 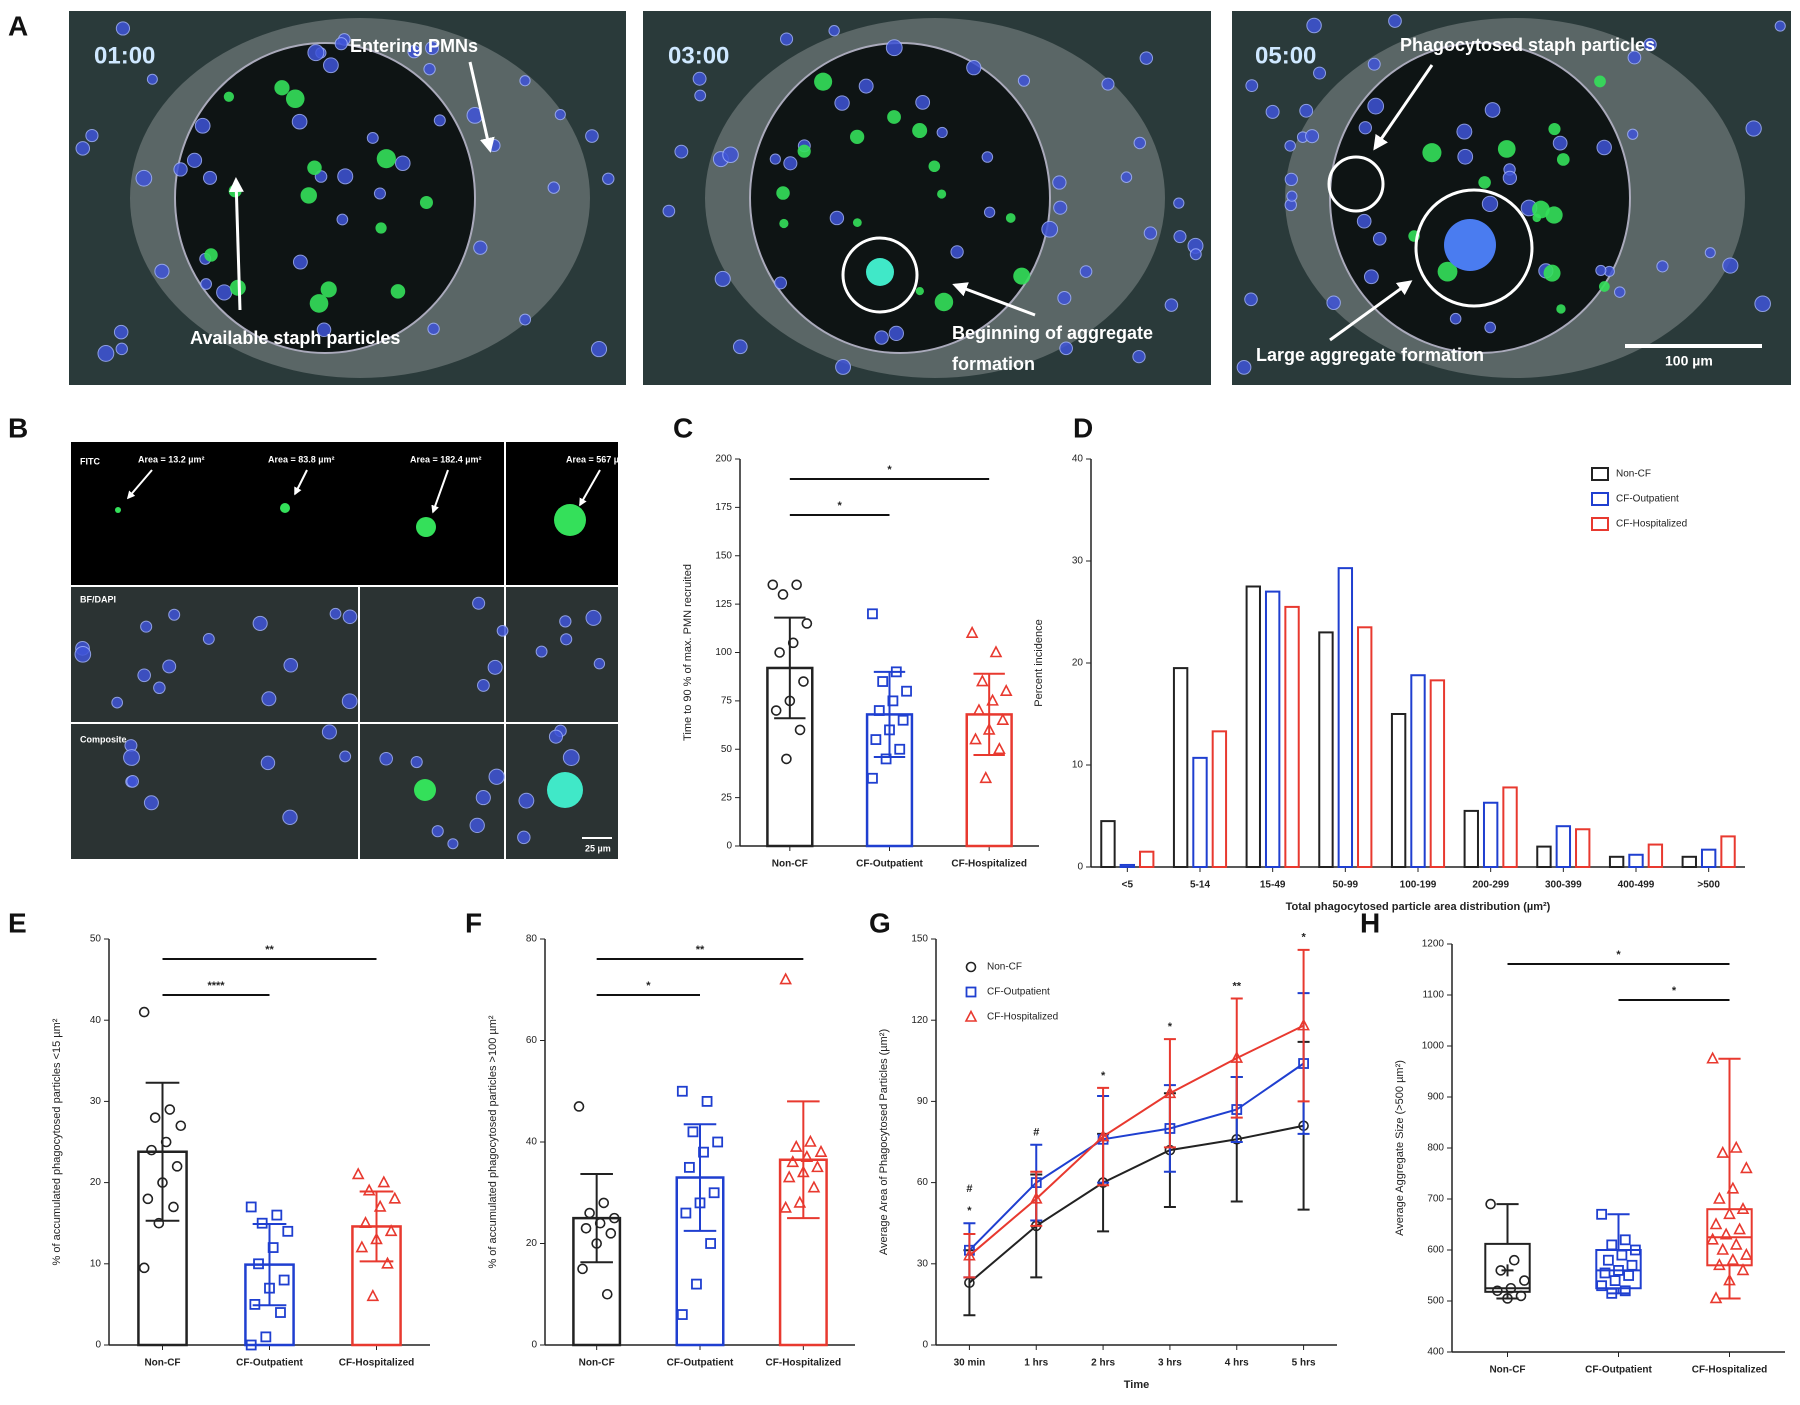 I want to click on label: Large aggregate formation, so click(x=1370, y=355).